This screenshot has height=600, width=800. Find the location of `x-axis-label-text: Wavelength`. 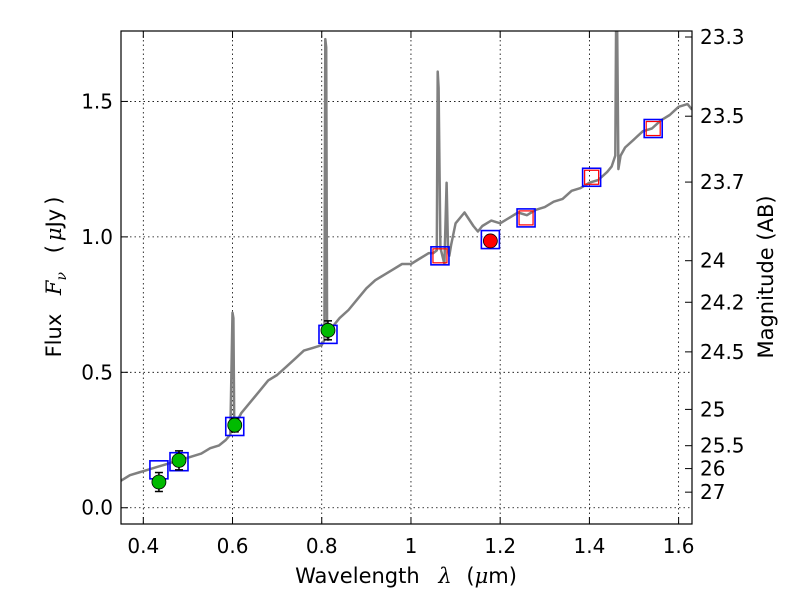

x-axis-label-text: Wavelength is located at coordinates (357, 576).